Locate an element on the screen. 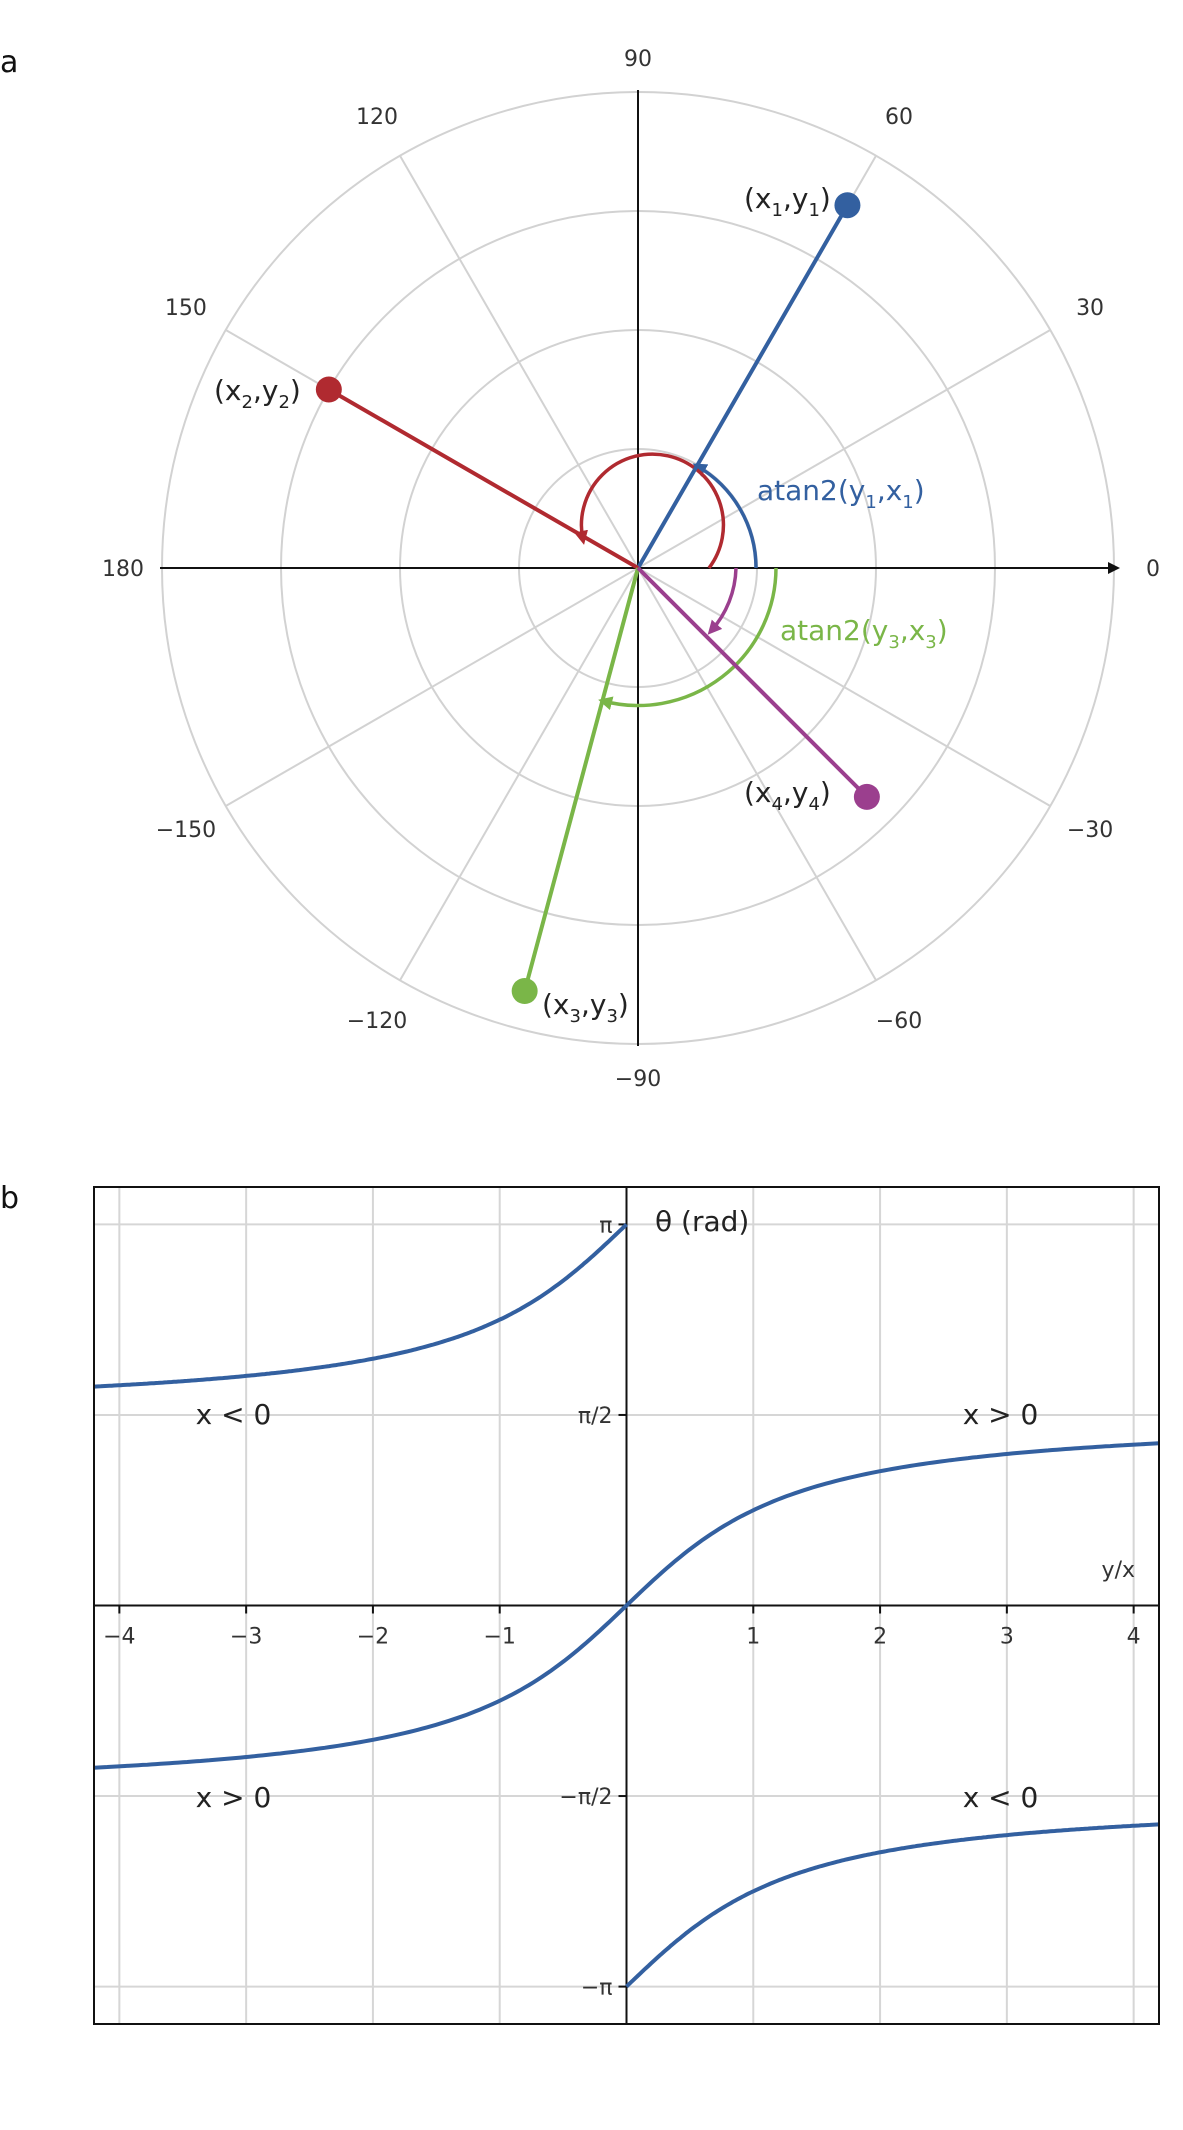 Image resolution: width=1183 pixels, height=2130 pixels. point-marker-p2 is located at coordinates (328, 389).